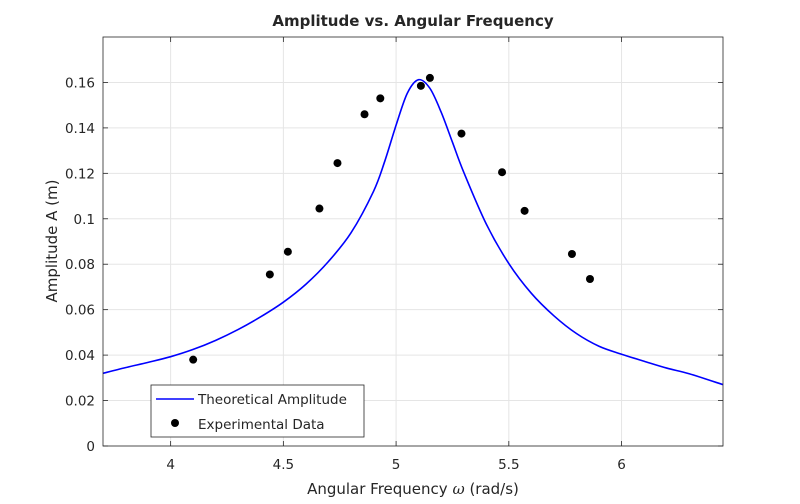 This screenshot has width=800, height=504. What do you see at coordinates (80, 402) in the screenshot?
I see `y-tick-label: 0.02` at bounding box center [80, 402].